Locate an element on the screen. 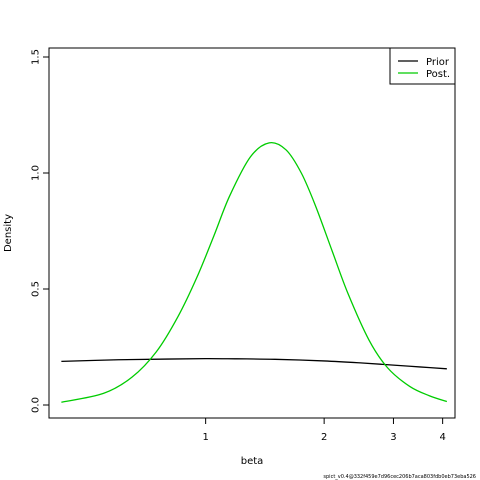  y-tick-label: 0.5 is located at coordinates (36, 289).